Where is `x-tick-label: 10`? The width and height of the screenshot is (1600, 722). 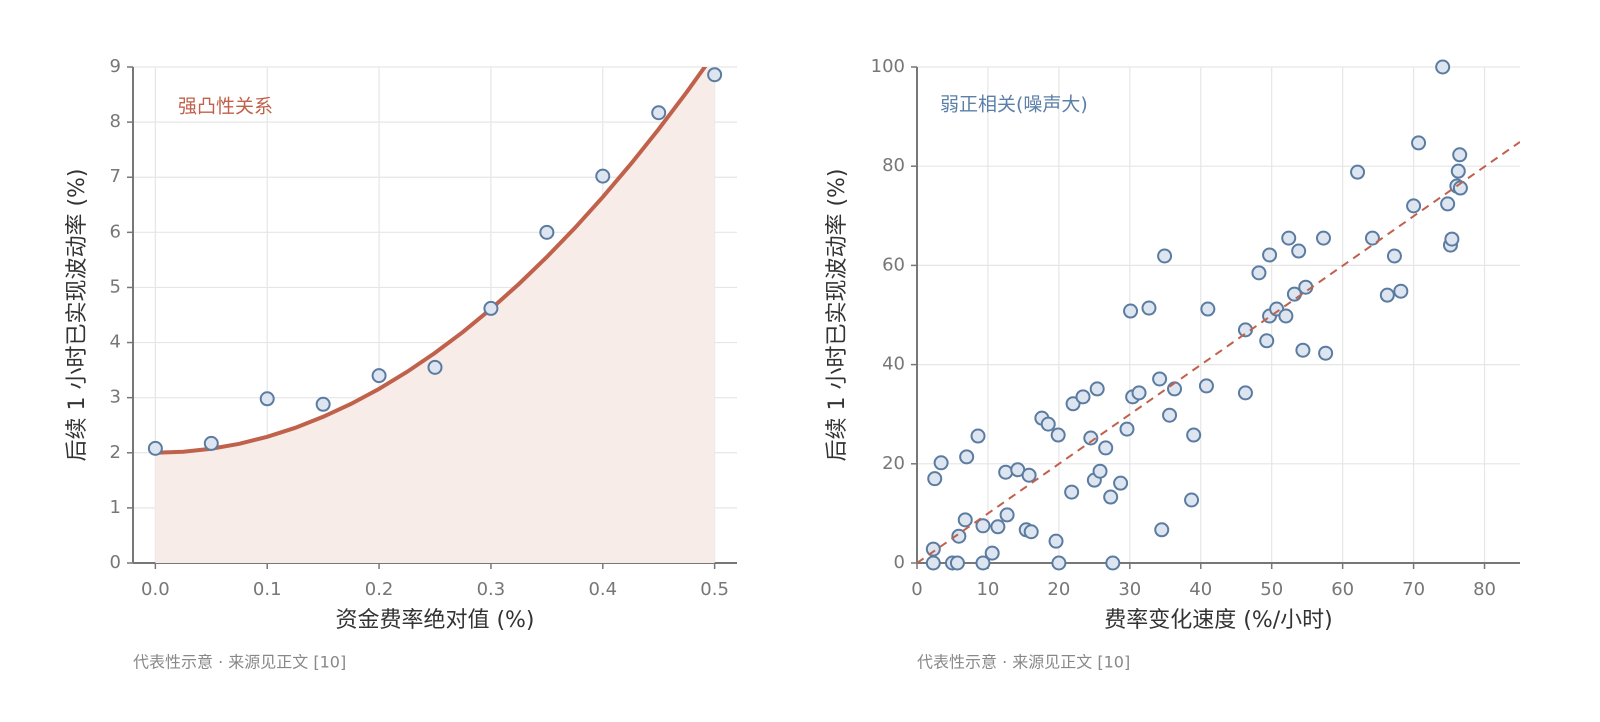 x-tick-label: 10 is located at coordinates (987, 589).